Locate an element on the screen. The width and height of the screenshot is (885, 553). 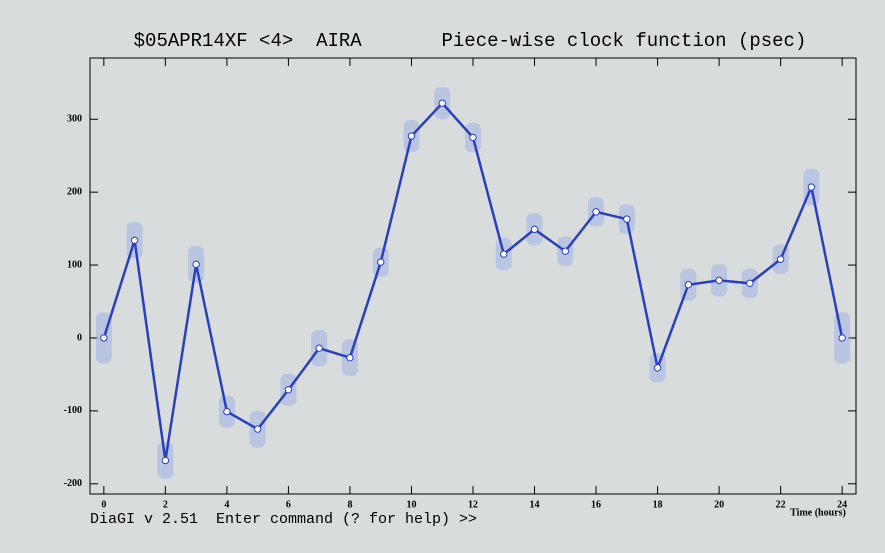
x-tick-label: 10 is located at coordinates (411, 504).